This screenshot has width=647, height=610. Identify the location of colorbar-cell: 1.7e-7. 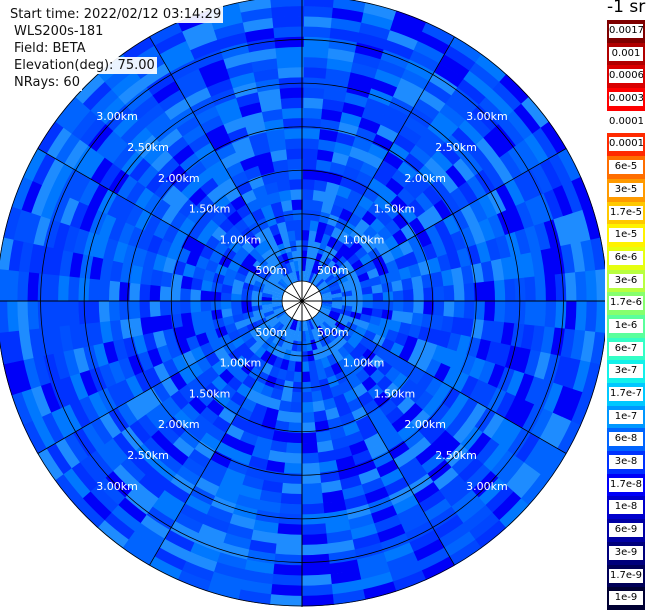
(626, 394).